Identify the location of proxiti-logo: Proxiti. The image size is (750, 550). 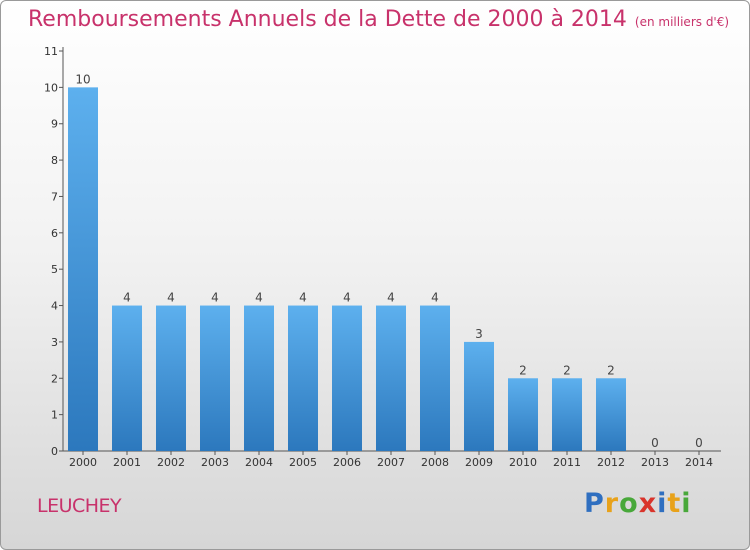
(638, 503).